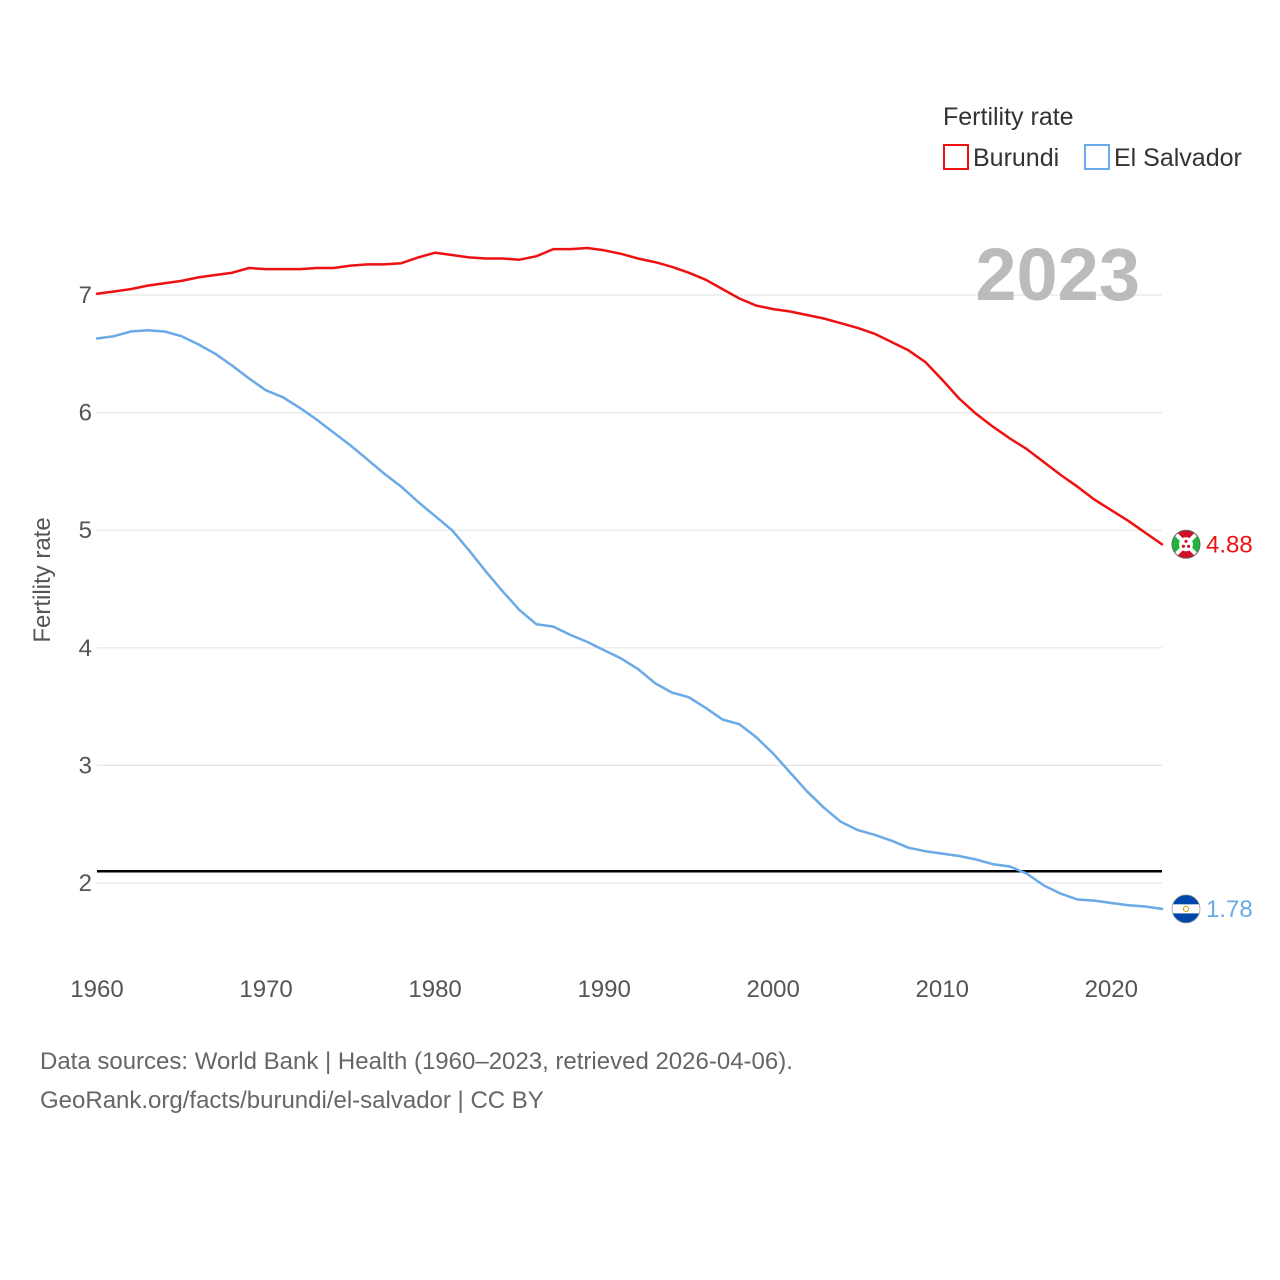  I want to click on end-label-el-salvador: 1.78, so click(1229, 909).